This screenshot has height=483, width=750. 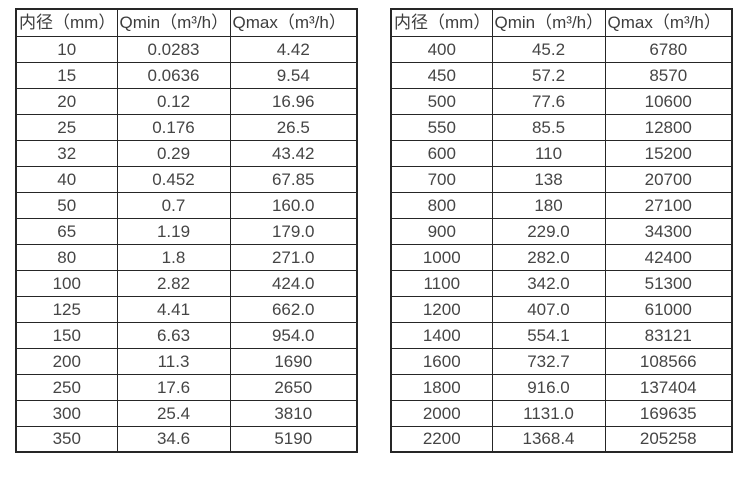 I want to click on table-cell: 61000, so click(x=668, y=309).